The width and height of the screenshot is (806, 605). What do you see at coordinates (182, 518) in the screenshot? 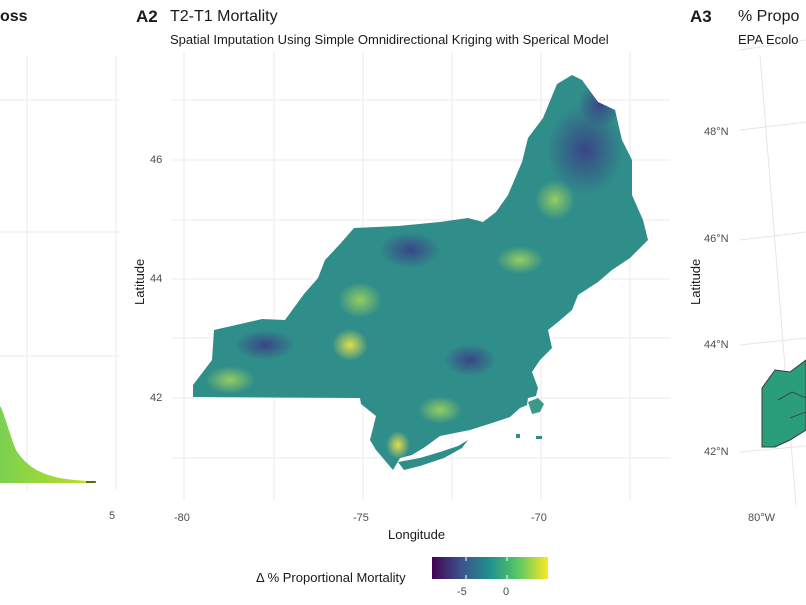
I see `a2-x-tick-80: -80` at bounding box center [182, 518].